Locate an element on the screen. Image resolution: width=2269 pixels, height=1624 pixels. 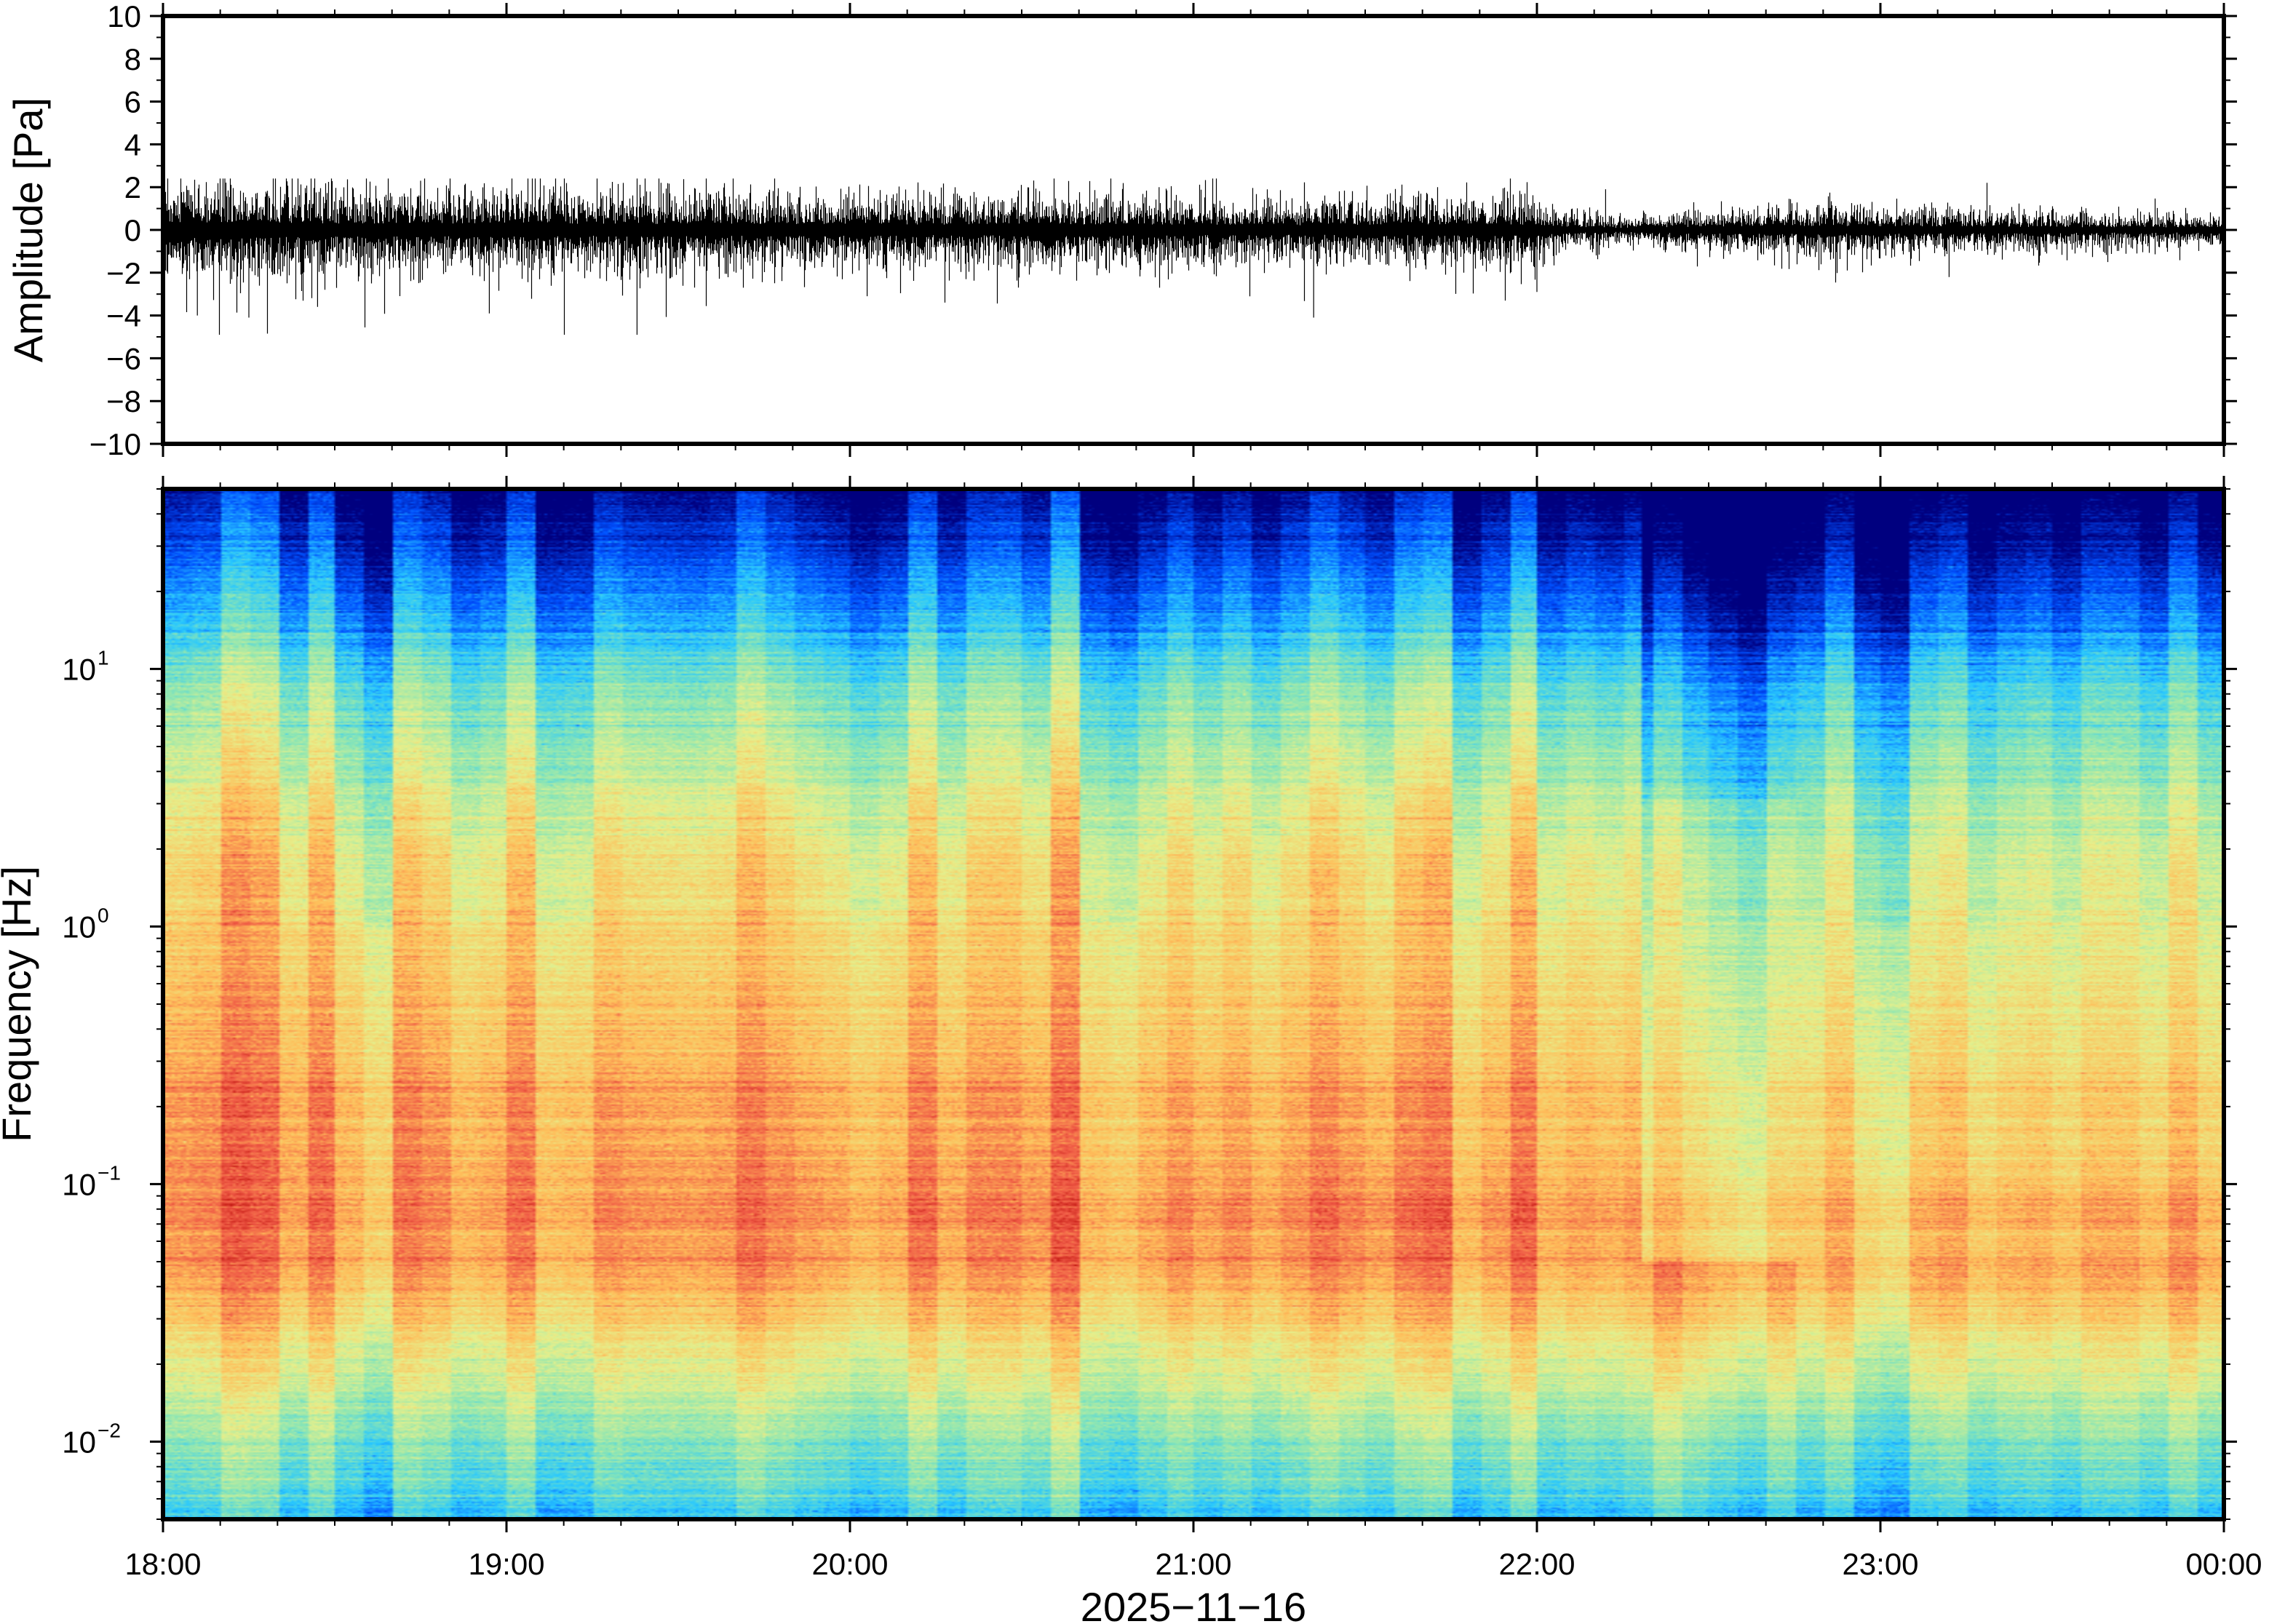
waveform-ytick-label: 2 is located at coordinates (133, 187).